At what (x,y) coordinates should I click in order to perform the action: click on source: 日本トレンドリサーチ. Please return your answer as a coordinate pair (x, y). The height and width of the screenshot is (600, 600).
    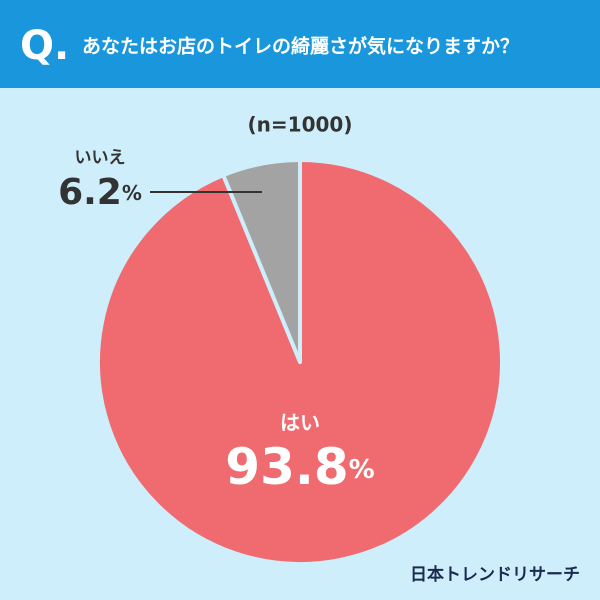
    Looking at the image, I should click on (495, 574).